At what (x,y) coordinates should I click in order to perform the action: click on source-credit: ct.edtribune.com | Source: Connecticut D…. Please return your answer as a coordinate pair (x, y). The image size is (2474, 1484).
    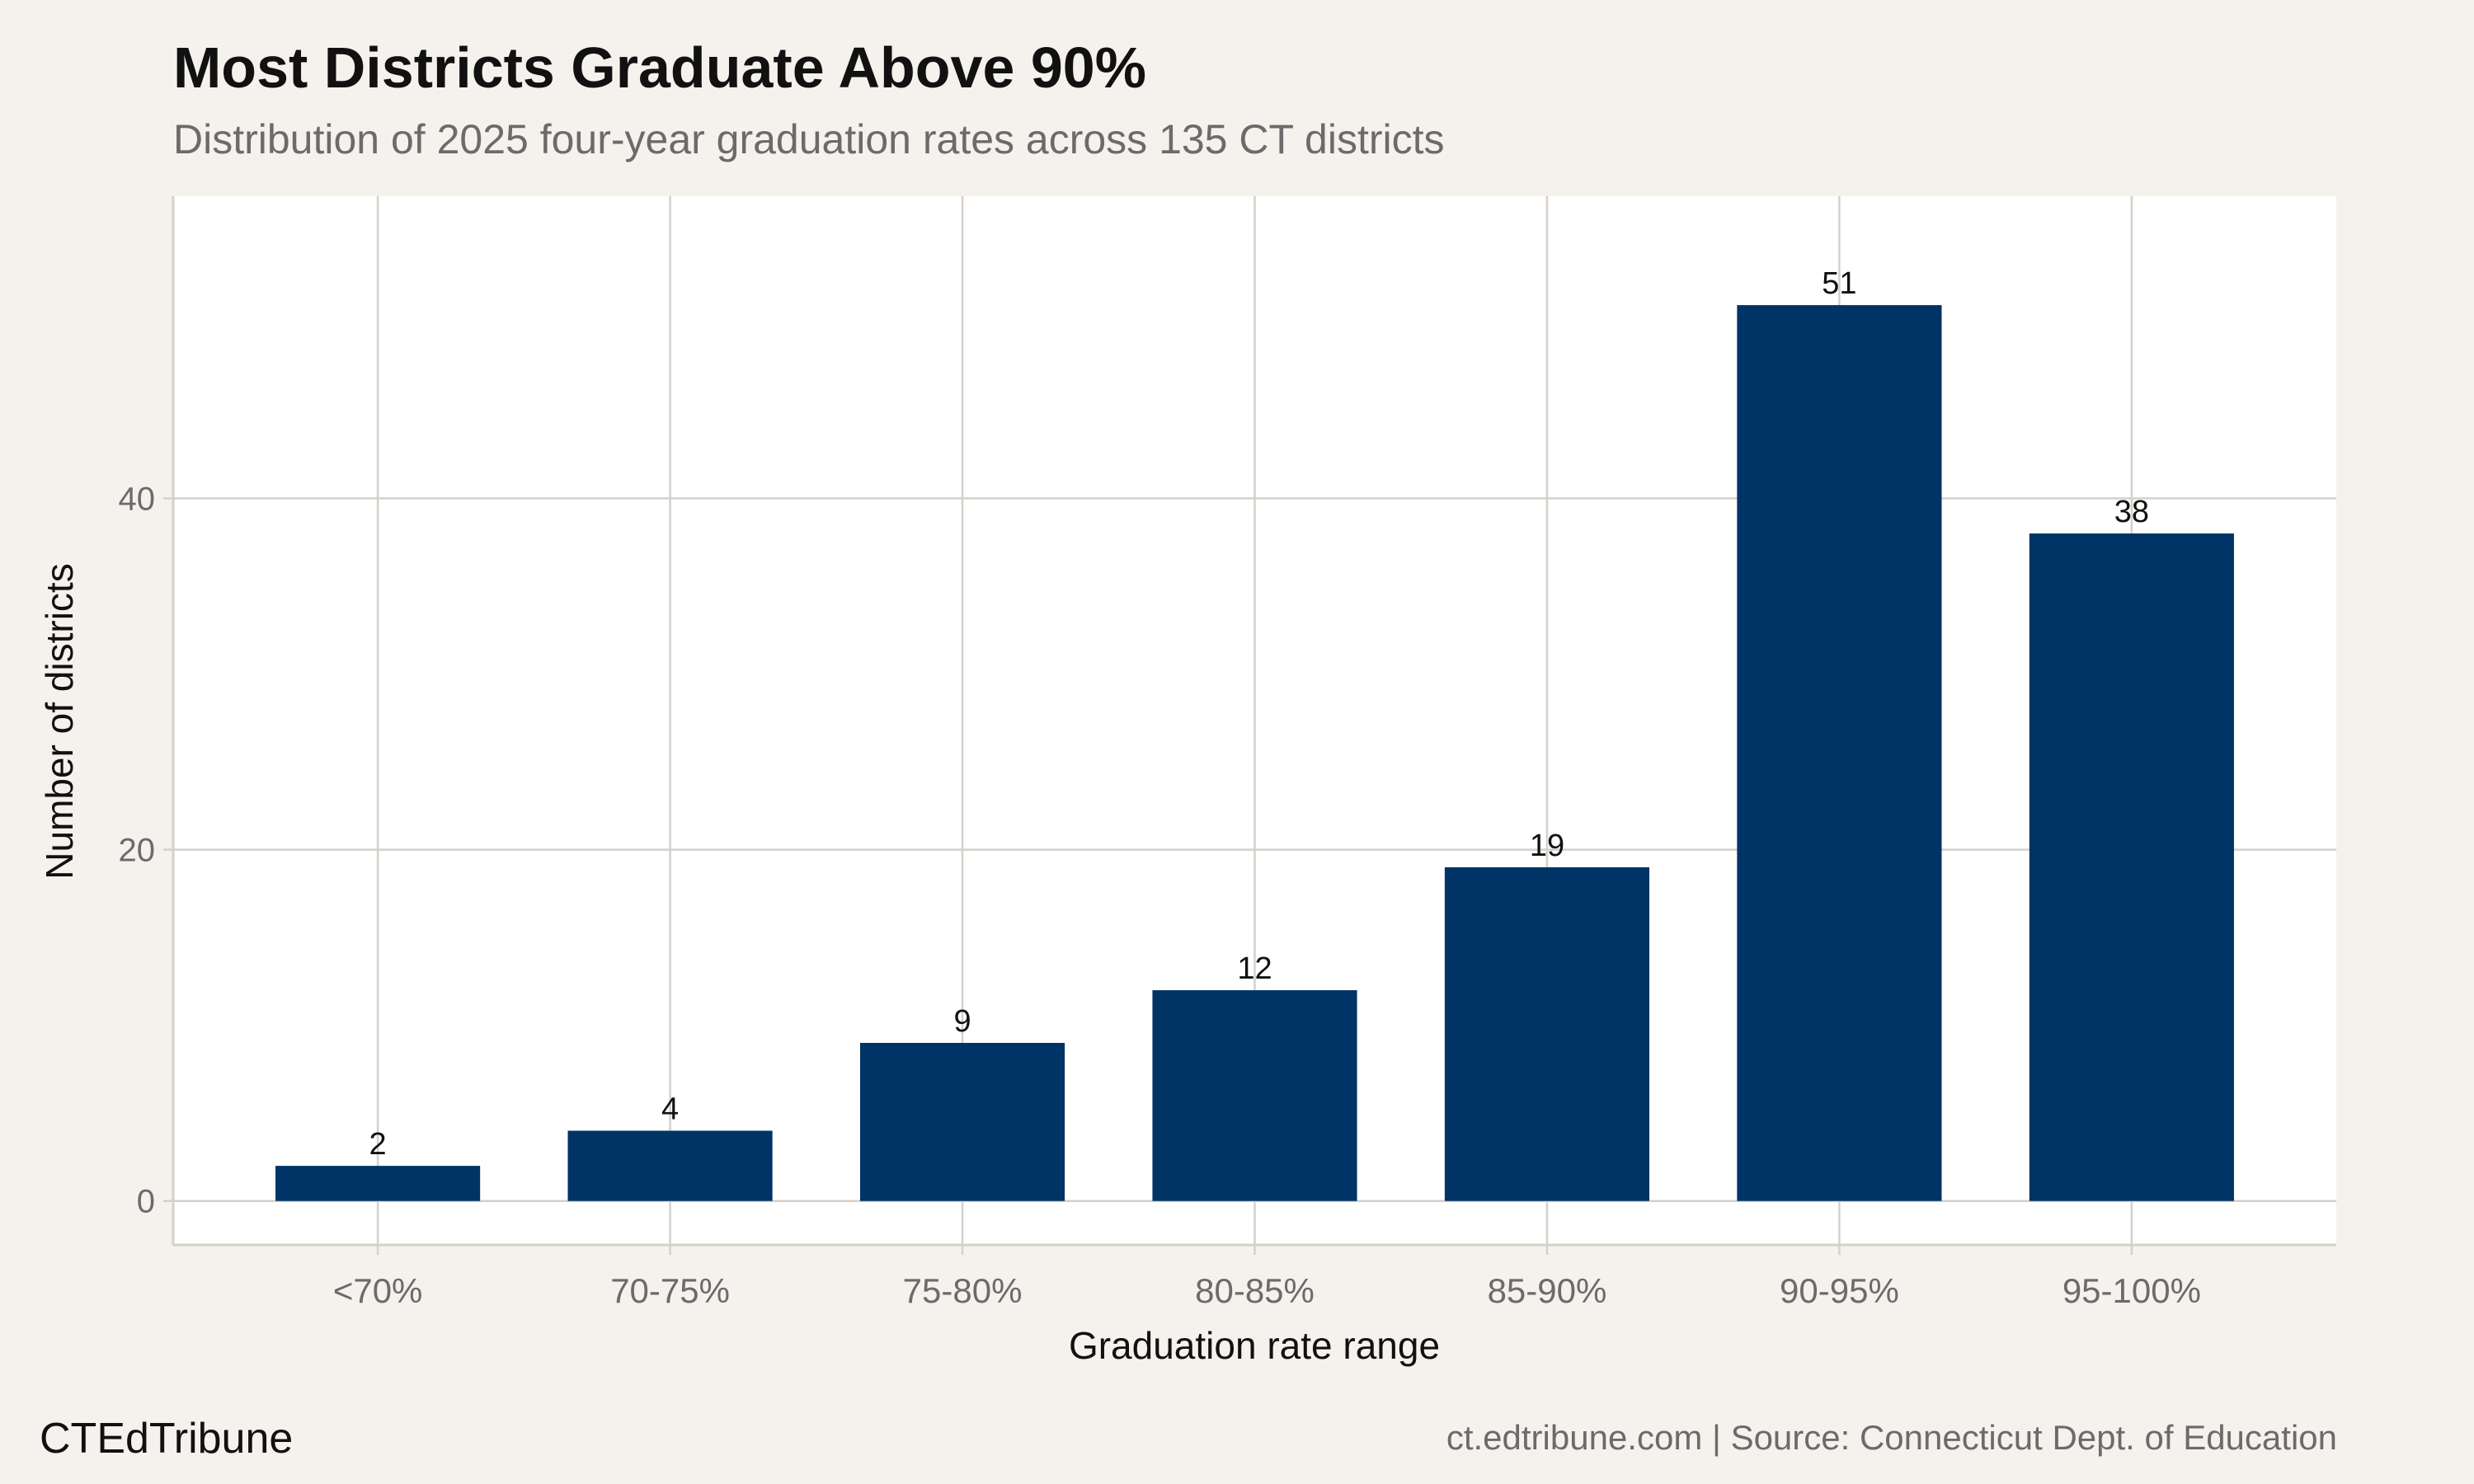
    Looking at the image, I should click on (1891, 1437).